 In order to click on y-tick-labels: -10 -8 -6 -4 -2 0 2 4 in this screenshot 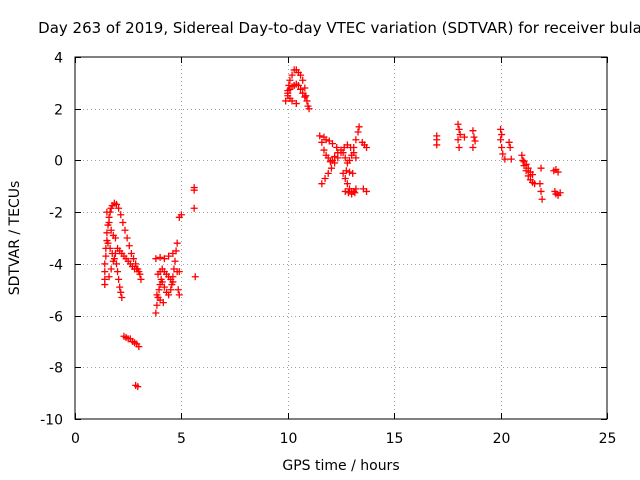, I will do `click(51, 240)`.